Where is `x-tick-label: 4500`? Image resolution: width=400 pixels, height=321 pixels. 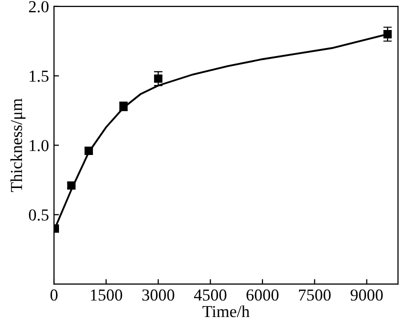
x-tick-label: 4500 is located at coordinates (210, 295).